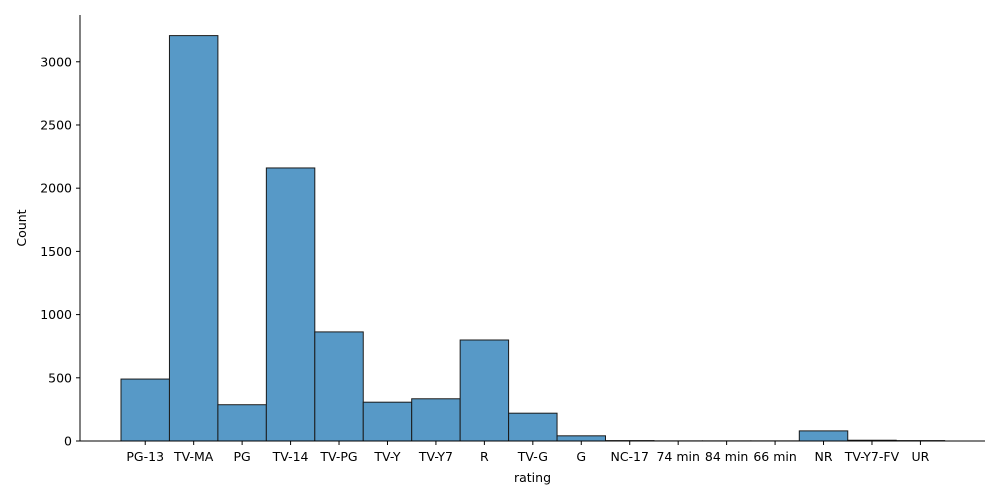 The image size is (1000, 500). What do you see at coordinates (532, 477) in the screenshot?
I see `x-axis-label: rating` at bounding box center [532, 477].